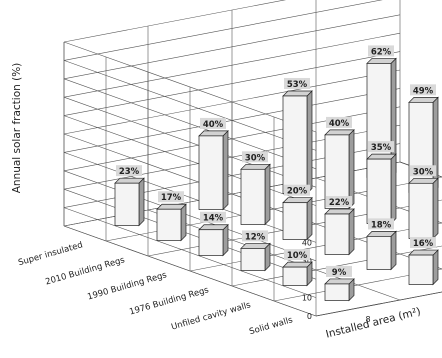 The height and width of the screenshot is (358, 442). I want to click on category-label: Super insulated, so click(50, 254).